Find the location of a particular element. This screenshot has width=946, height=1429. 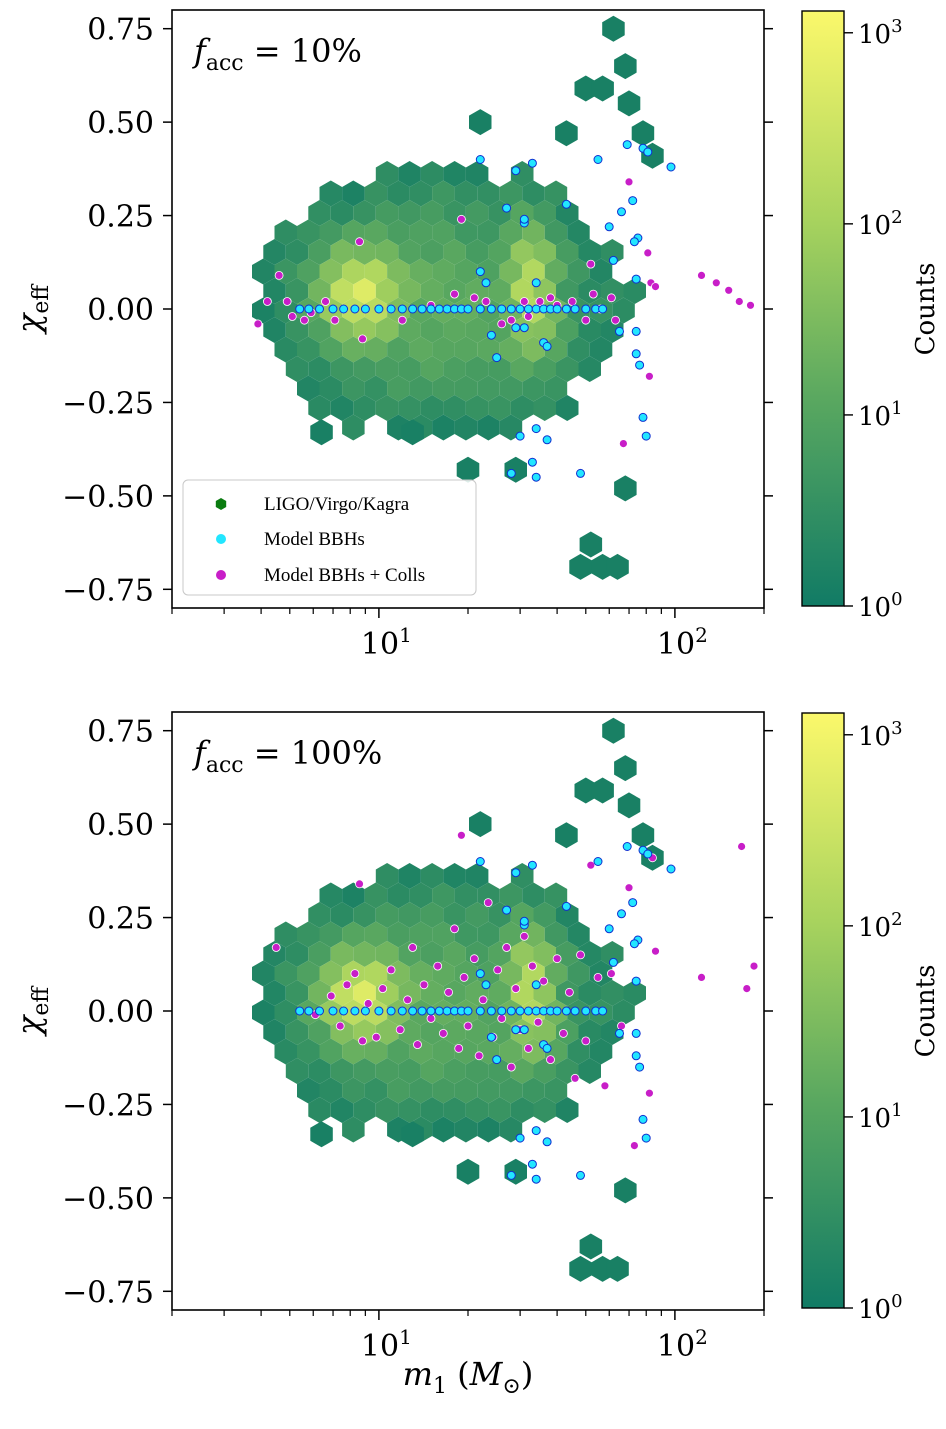

colorbar-tick-label: 100 is located at coordinates (880, 1308).